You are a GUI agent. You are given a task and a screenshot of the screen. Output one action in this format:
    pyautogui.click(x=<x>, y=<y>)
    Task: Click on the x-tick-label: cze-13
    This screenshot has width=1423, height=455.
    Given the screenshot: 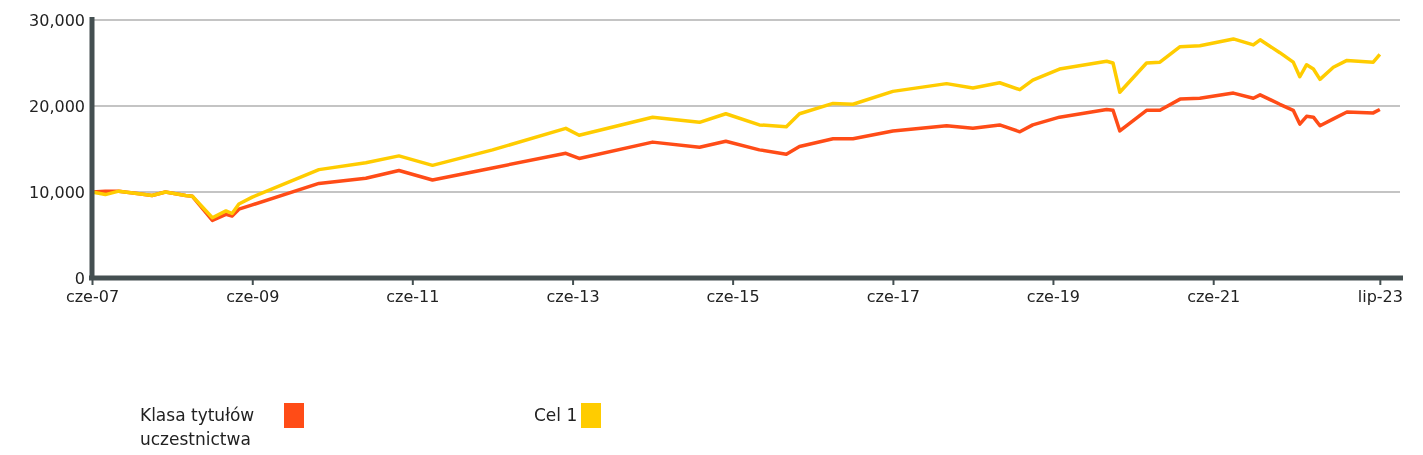 What is the action you would take?
    pyautogui.click(x=573, y=297)
    